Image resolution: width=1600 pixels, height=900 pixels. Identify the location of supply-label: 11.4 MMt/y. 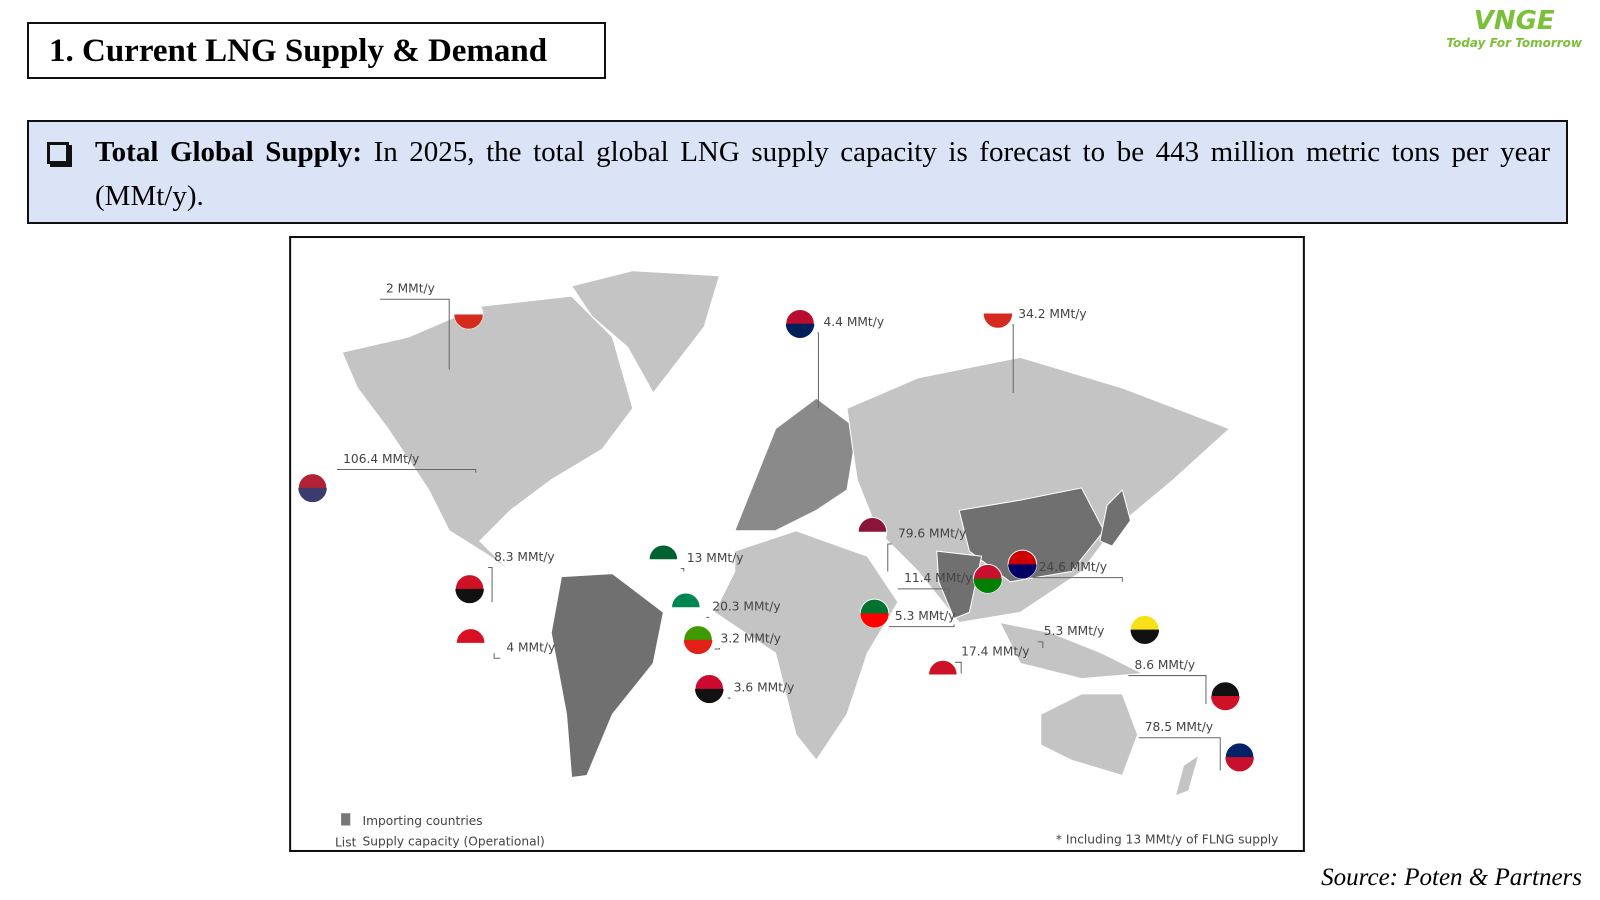
(938, 578).